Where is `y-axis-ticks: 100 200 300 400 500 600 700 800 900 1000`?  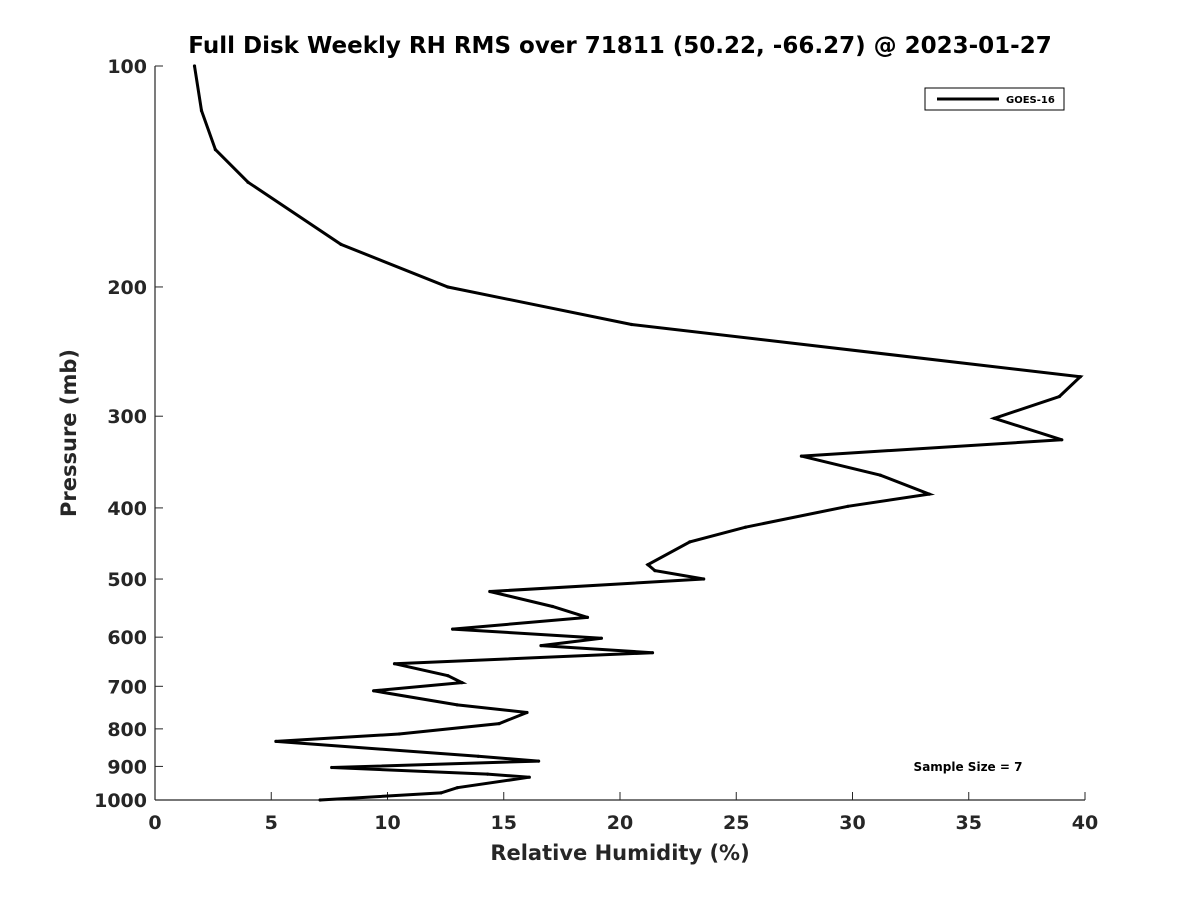
y-axis-ticks: 100 200 300 400 500 600 700 800 900 1000 is located at coordinates (128, 434).